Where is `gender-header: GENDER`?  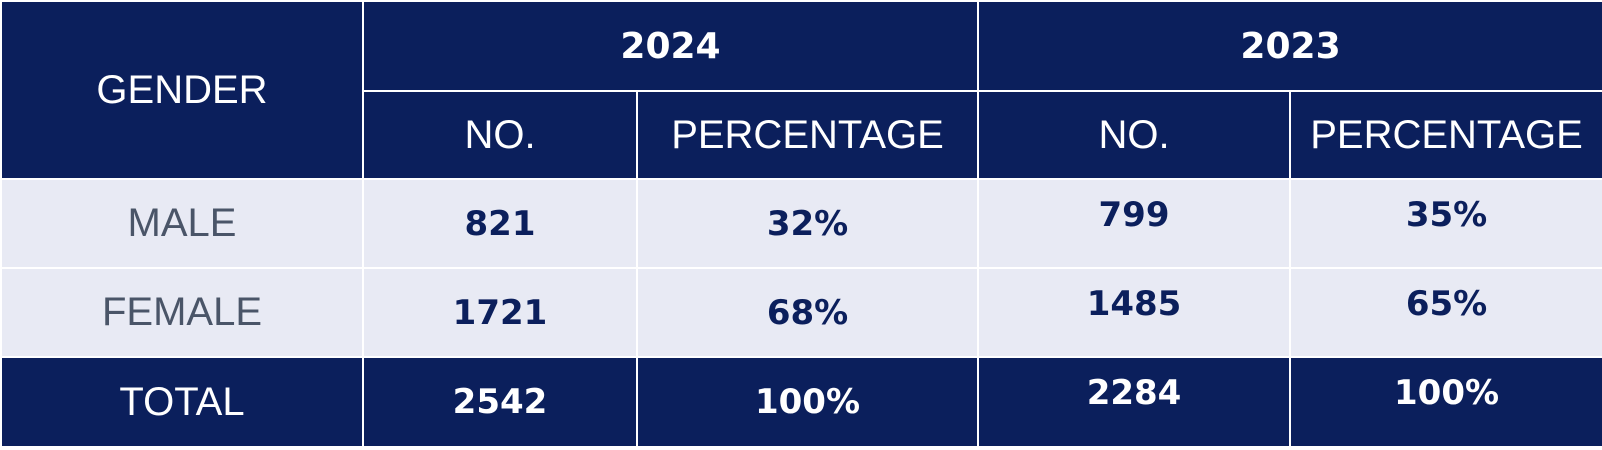 gender-header: GENDER is located at coordinates (182, 90).